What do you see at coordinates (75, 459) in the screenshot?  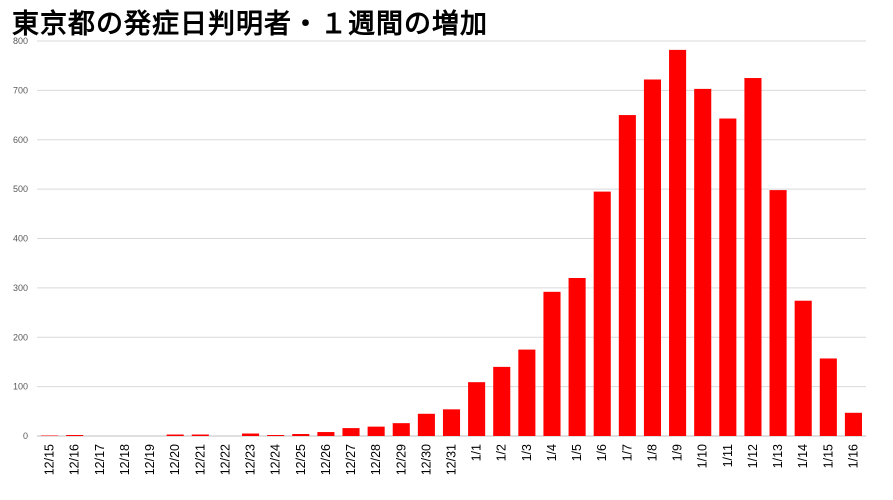 I see `x-tick-label: 12/16` at bounding box center [75, 459].